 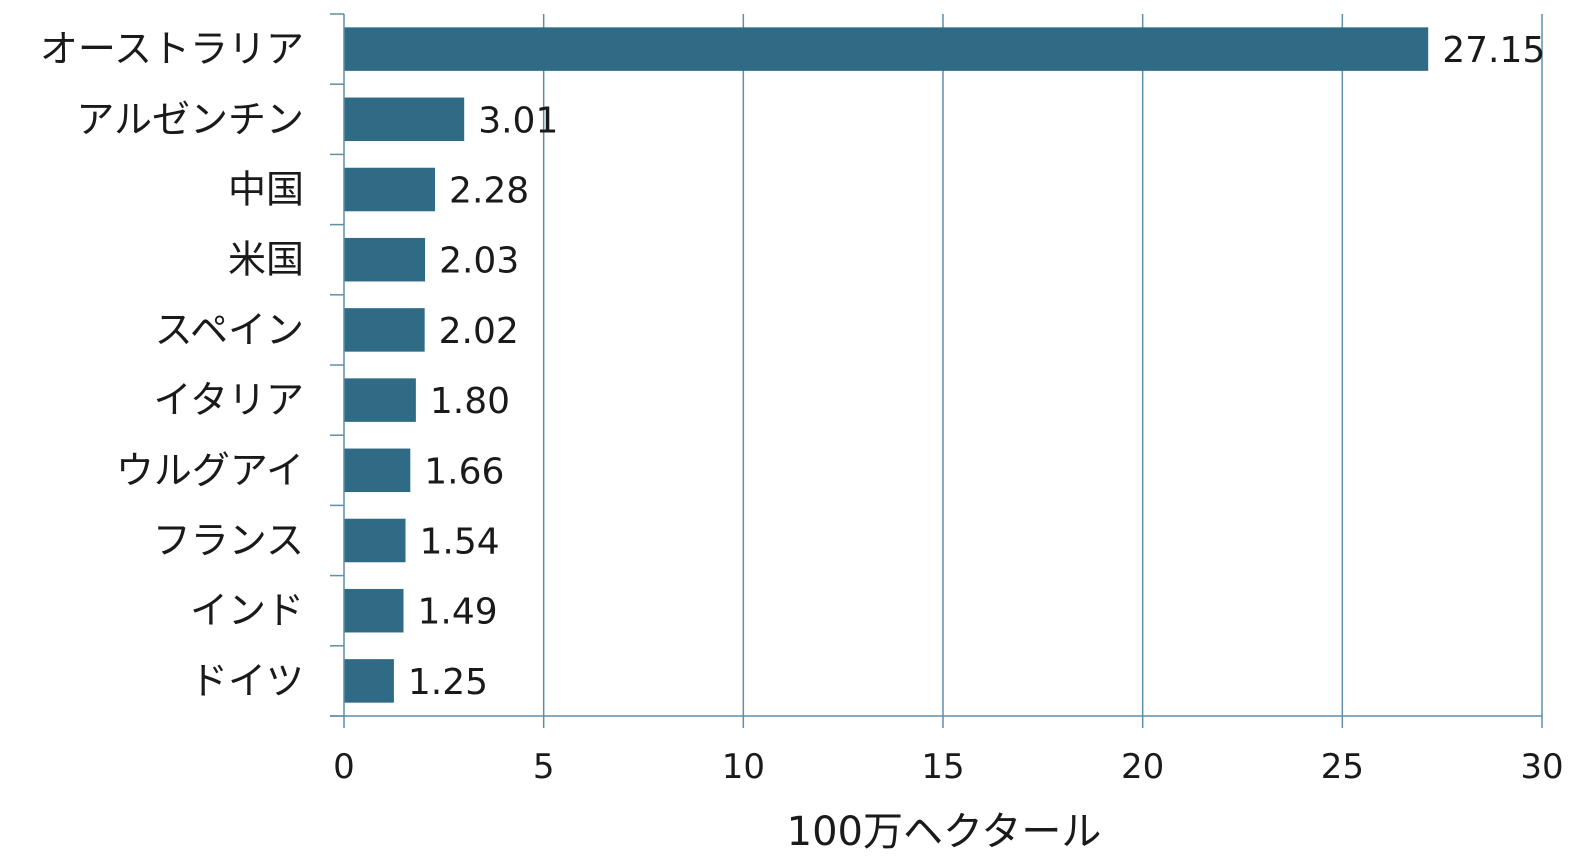 What do you see at coordinates (518, 120) in the screenshot?
I see `value-label: 3.01` at bounding box center [518, 120].